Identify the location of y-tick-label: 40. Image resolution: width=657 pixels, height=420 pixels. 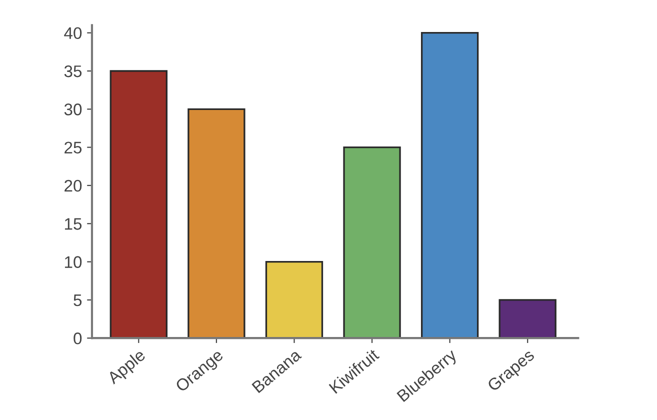
(73, 33).